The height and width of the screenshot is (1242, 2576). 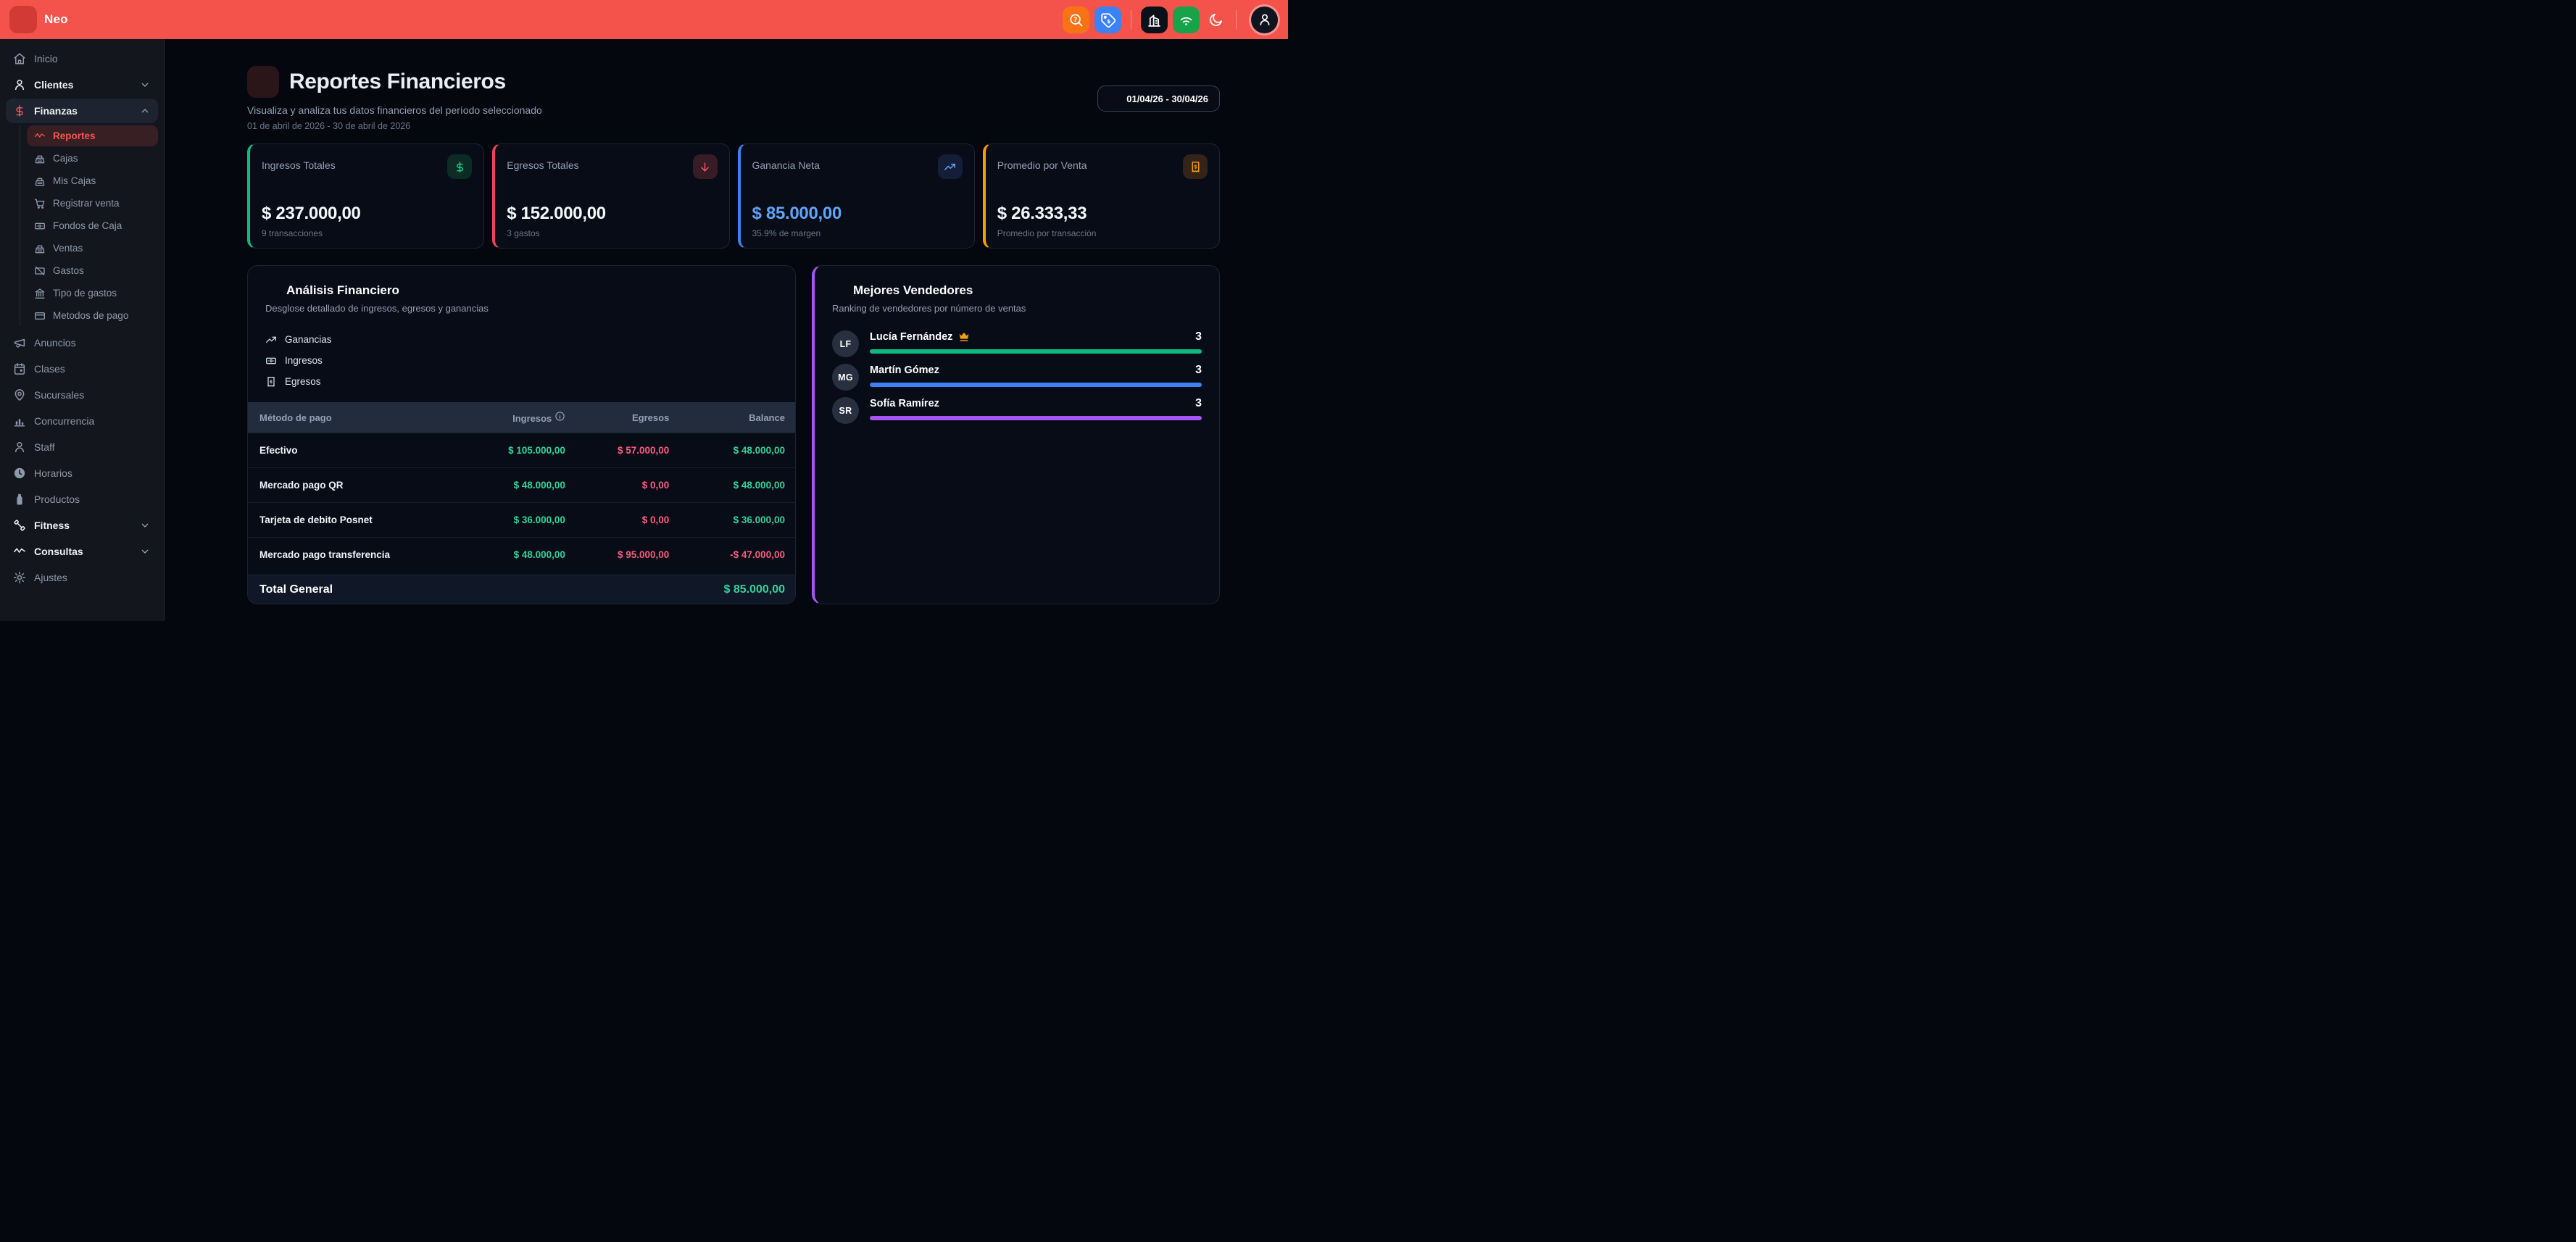 I want to click on bottle-icon, so click(x=19, y=499).